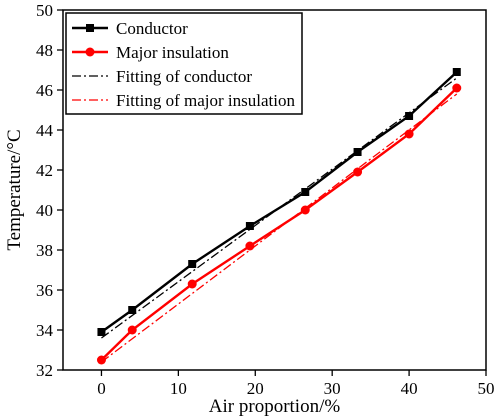 The width and height of the screenshot is (498, 420). Describe the element at coordinates (44, 10) in the screenshot. I see `y-tick-label-9: 50` at that location.